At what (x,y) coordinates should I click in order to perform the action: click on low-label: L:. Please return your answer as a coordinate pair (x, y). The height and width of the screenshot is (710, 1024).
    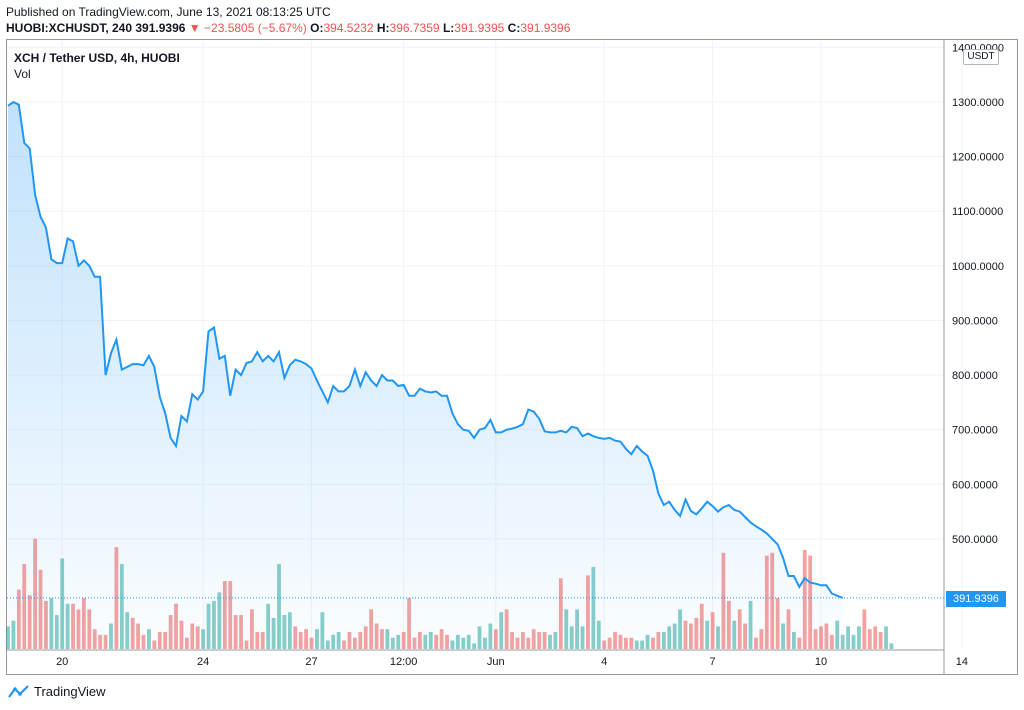
    Looking at the image, I should click on (448, 28).